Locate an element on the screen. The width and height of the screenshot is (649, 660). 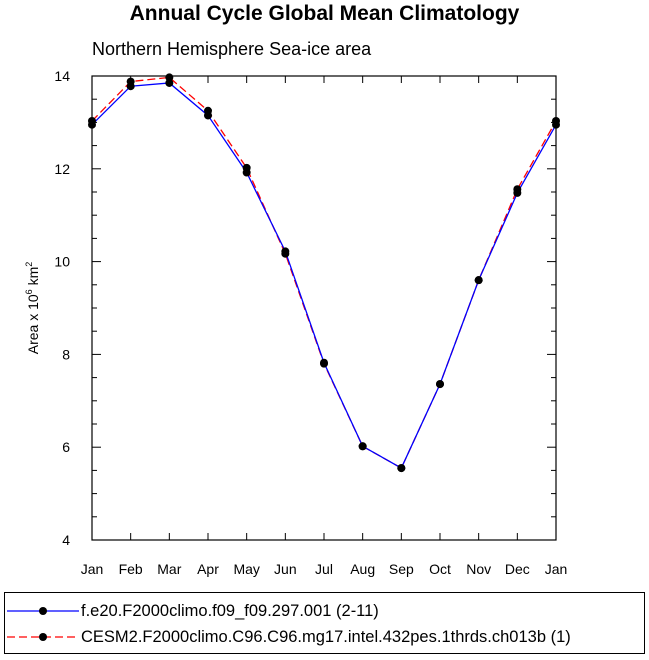
x-tick-label: Aug is located at coordinates (362, 569).